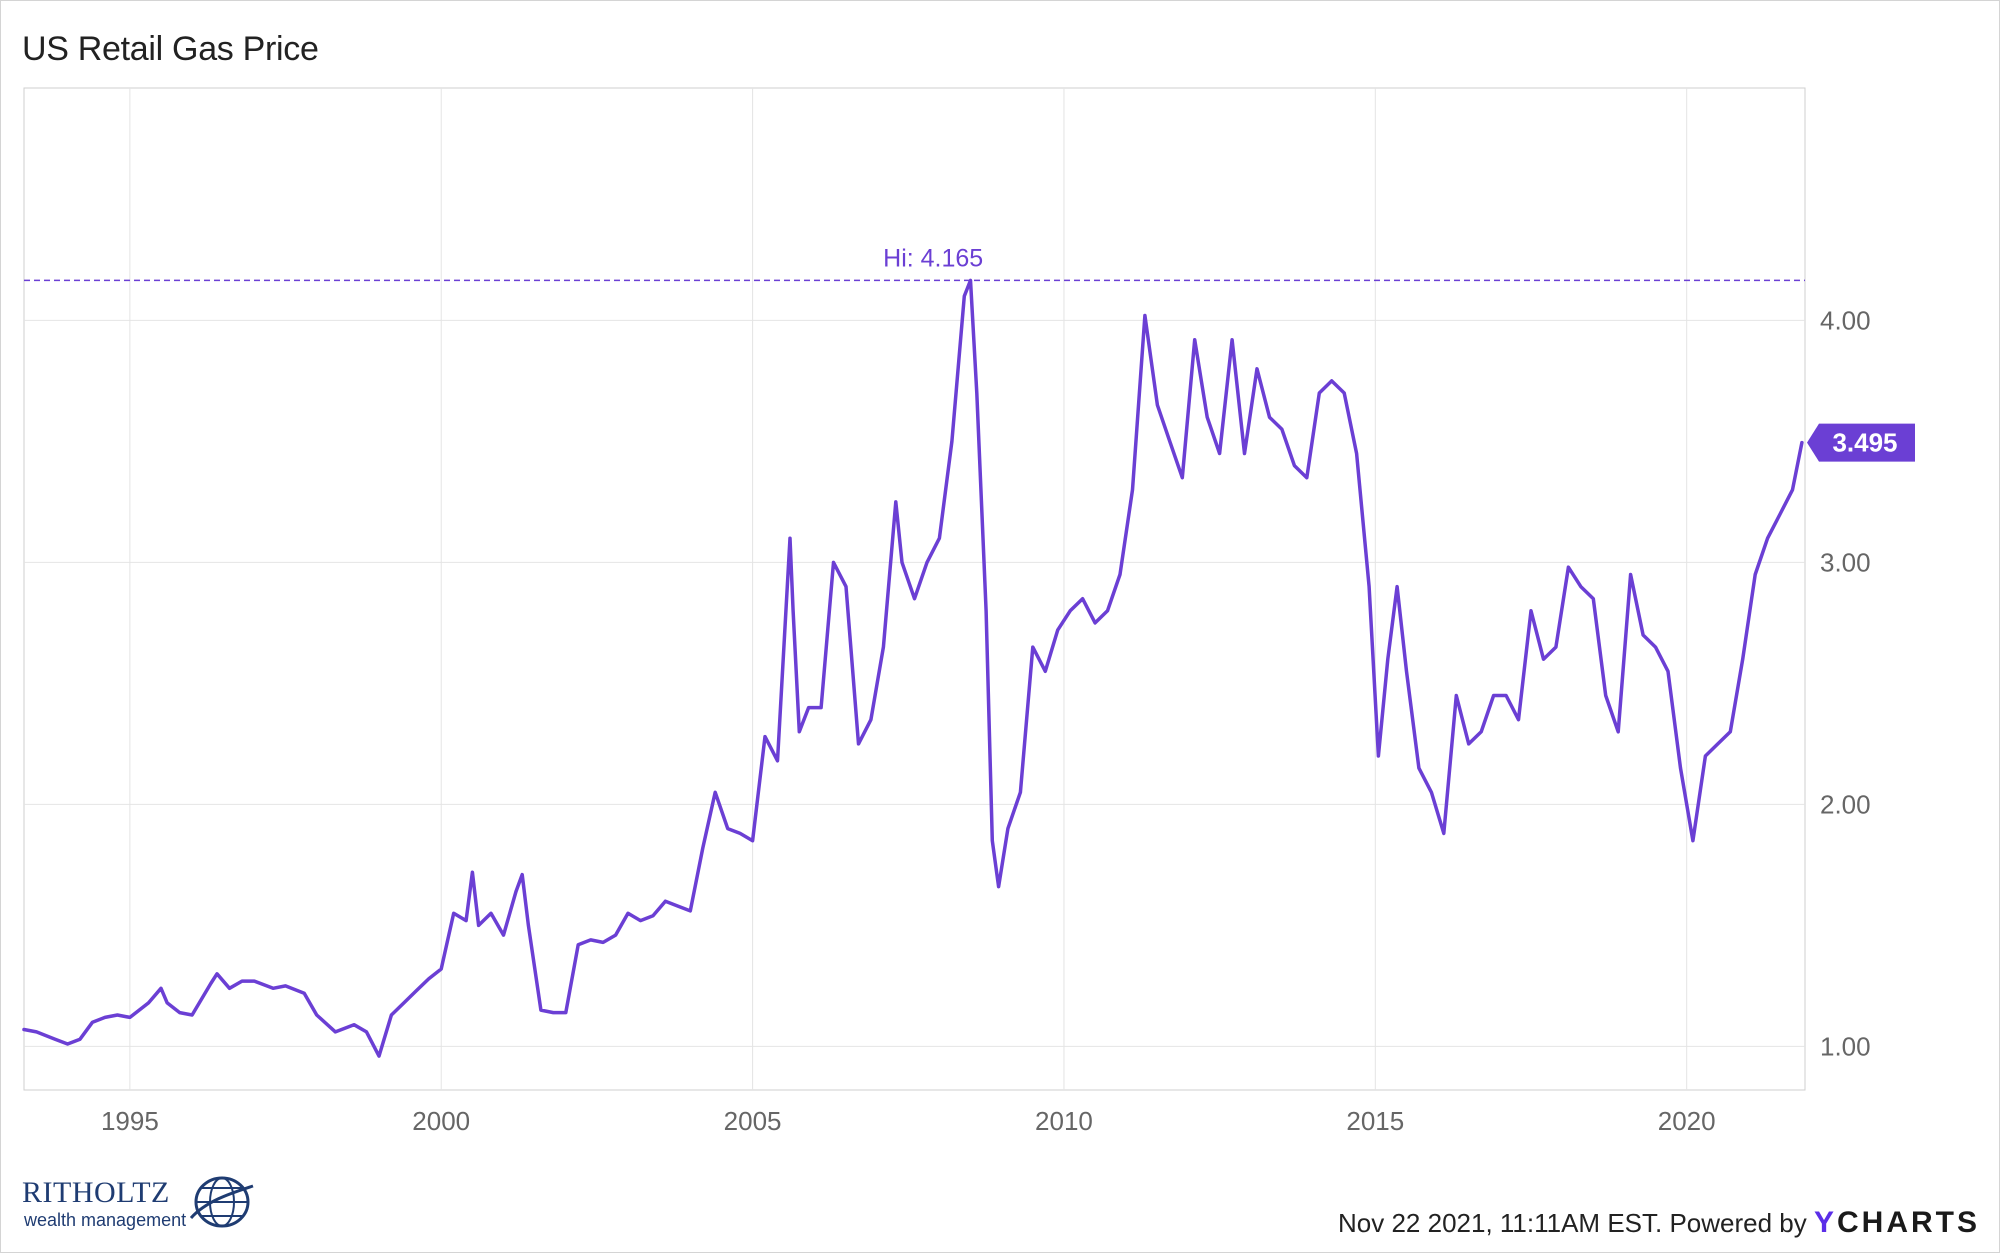  Describe the element at coordinates (1375, 1121) in the screenshot. I see `x-tick-label: 2015` at that location.